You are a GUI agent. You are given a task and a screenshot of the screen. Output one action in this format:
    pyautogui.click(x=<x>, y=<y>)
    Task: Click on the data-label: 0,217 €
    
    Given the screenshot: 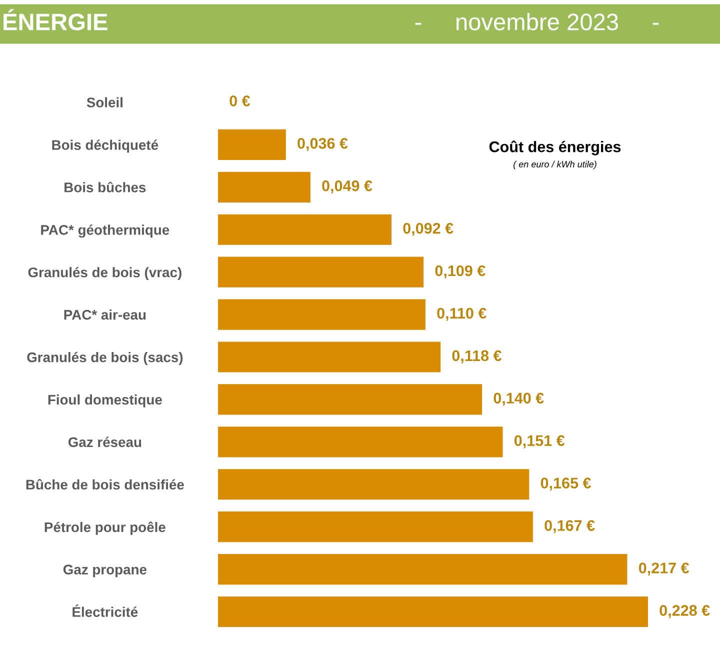 What is the action you would take?
    pyautogui.click(x=664, y=569)
    